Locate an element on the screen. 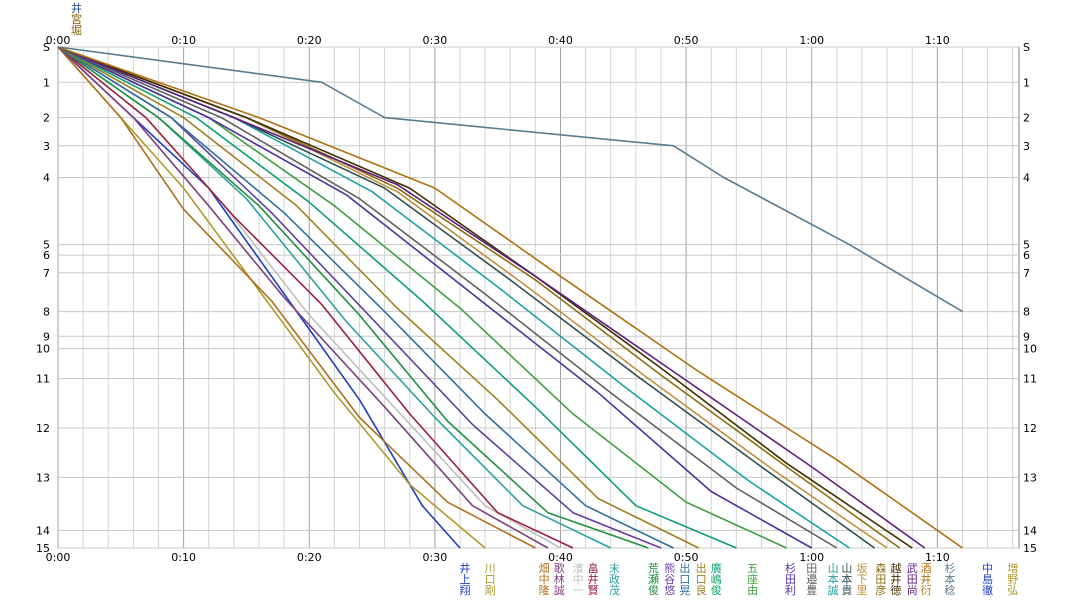 Image resolution: width=1072 pixels, height=604 pixels. station-label-left: 9 is located at coordinates (46, 336).